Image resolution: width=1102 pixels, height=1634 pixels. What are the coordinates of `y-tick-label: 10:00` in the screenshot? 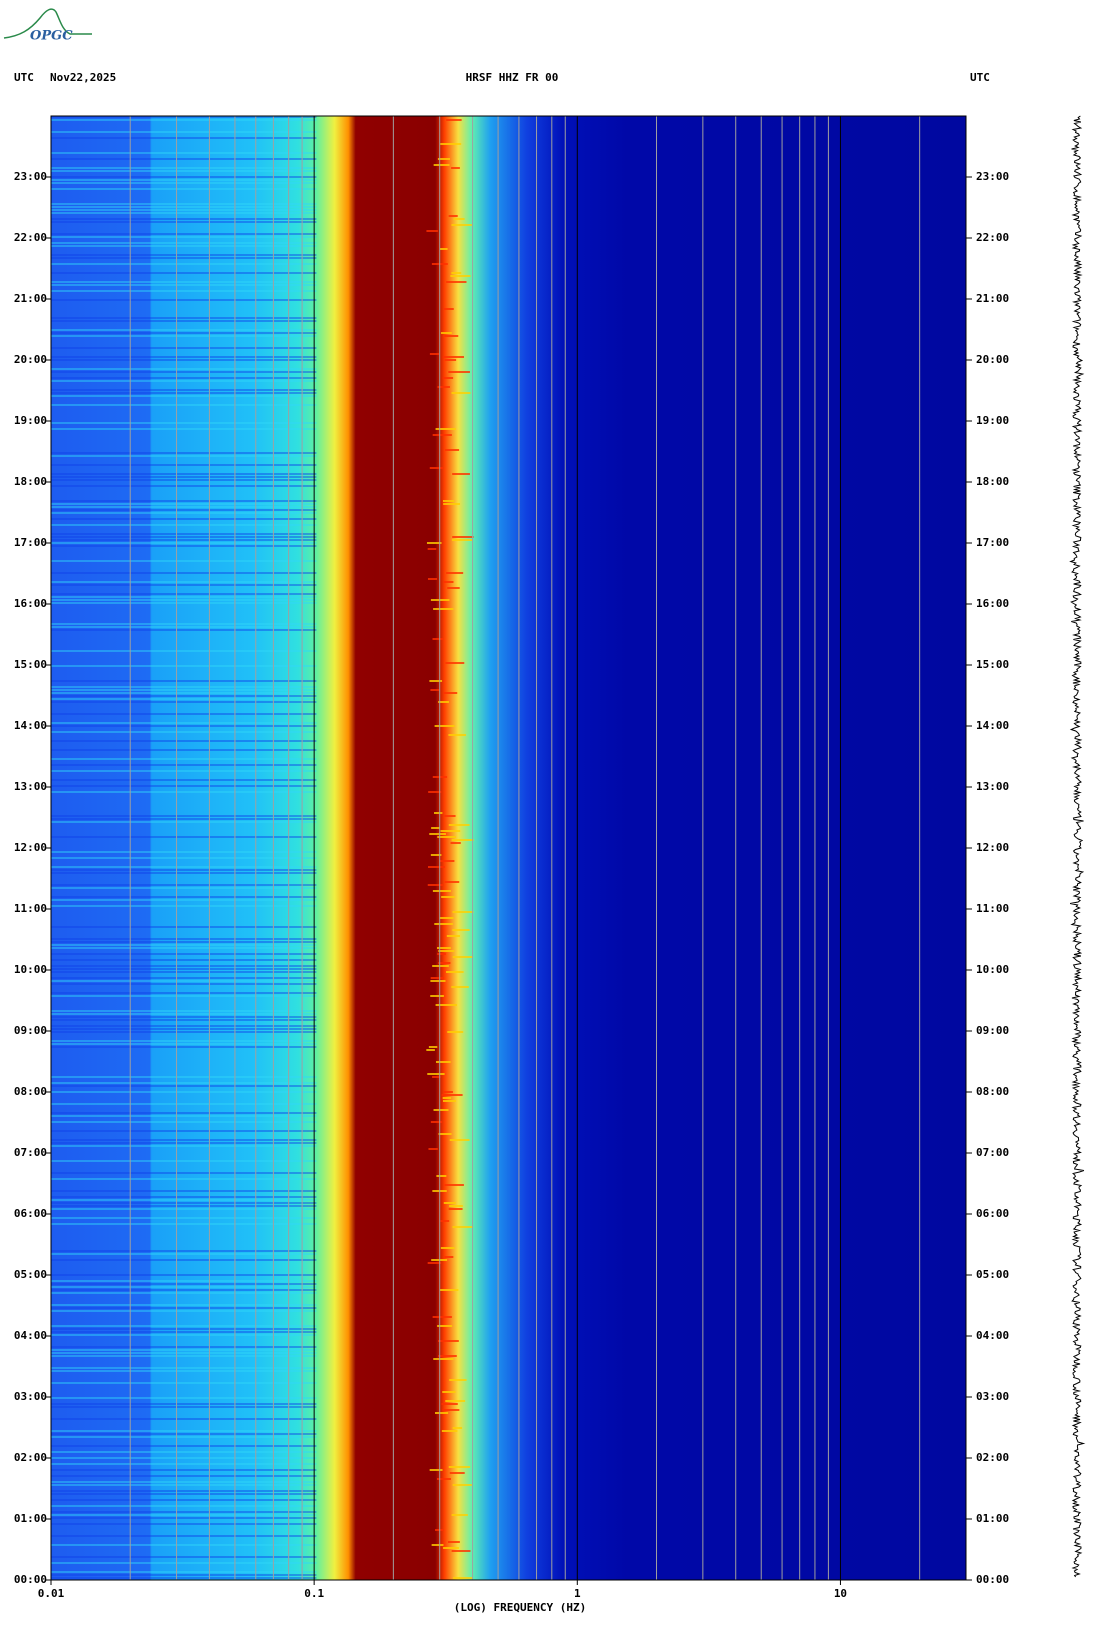 It's located at (992, 969).